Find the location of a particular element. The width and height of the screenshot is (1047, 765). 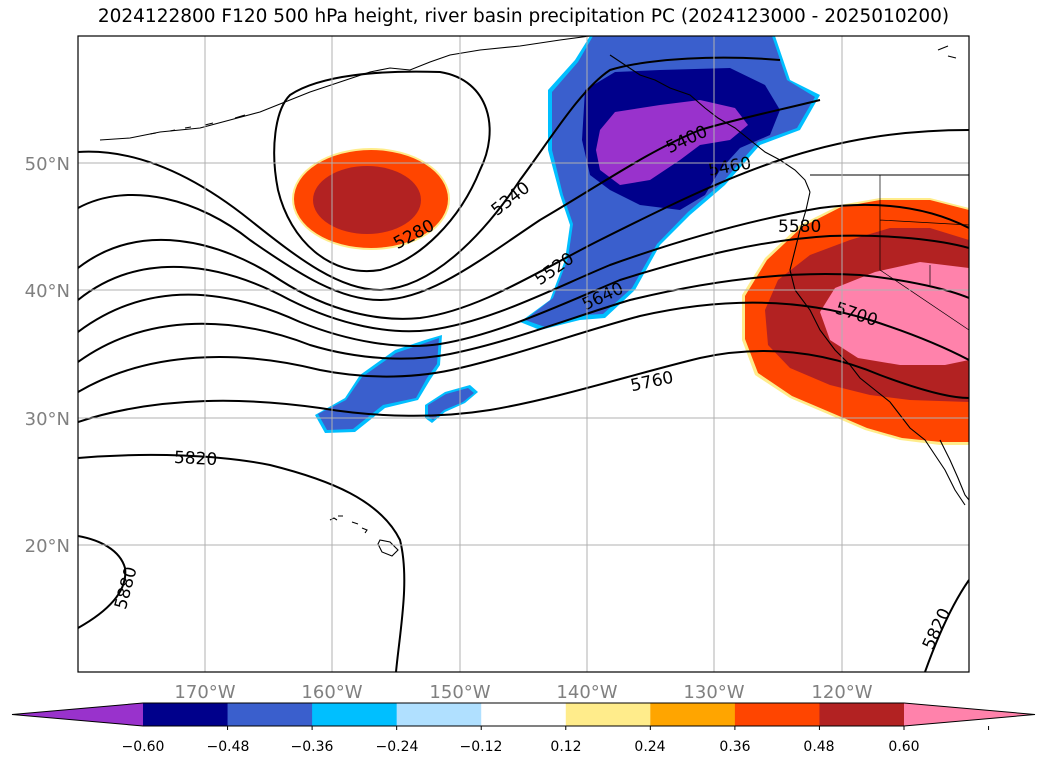

contour-label: 5580 is located at coordinates (799, 227).